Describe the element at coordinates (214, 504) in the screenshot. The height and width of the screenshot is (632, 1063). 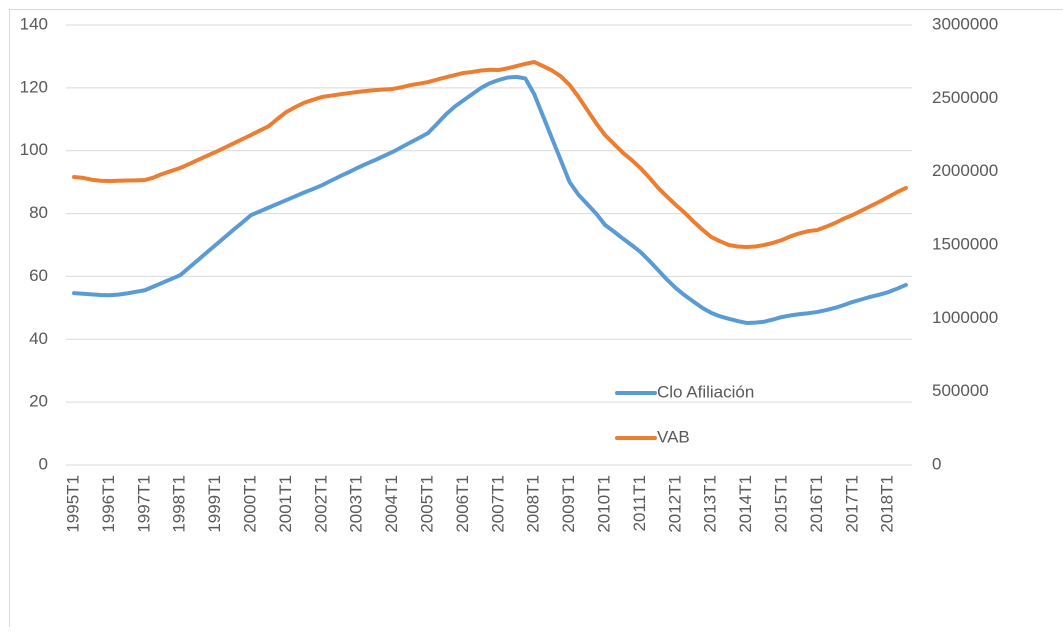
I see `x-tick-label: 1999T1` at that location.